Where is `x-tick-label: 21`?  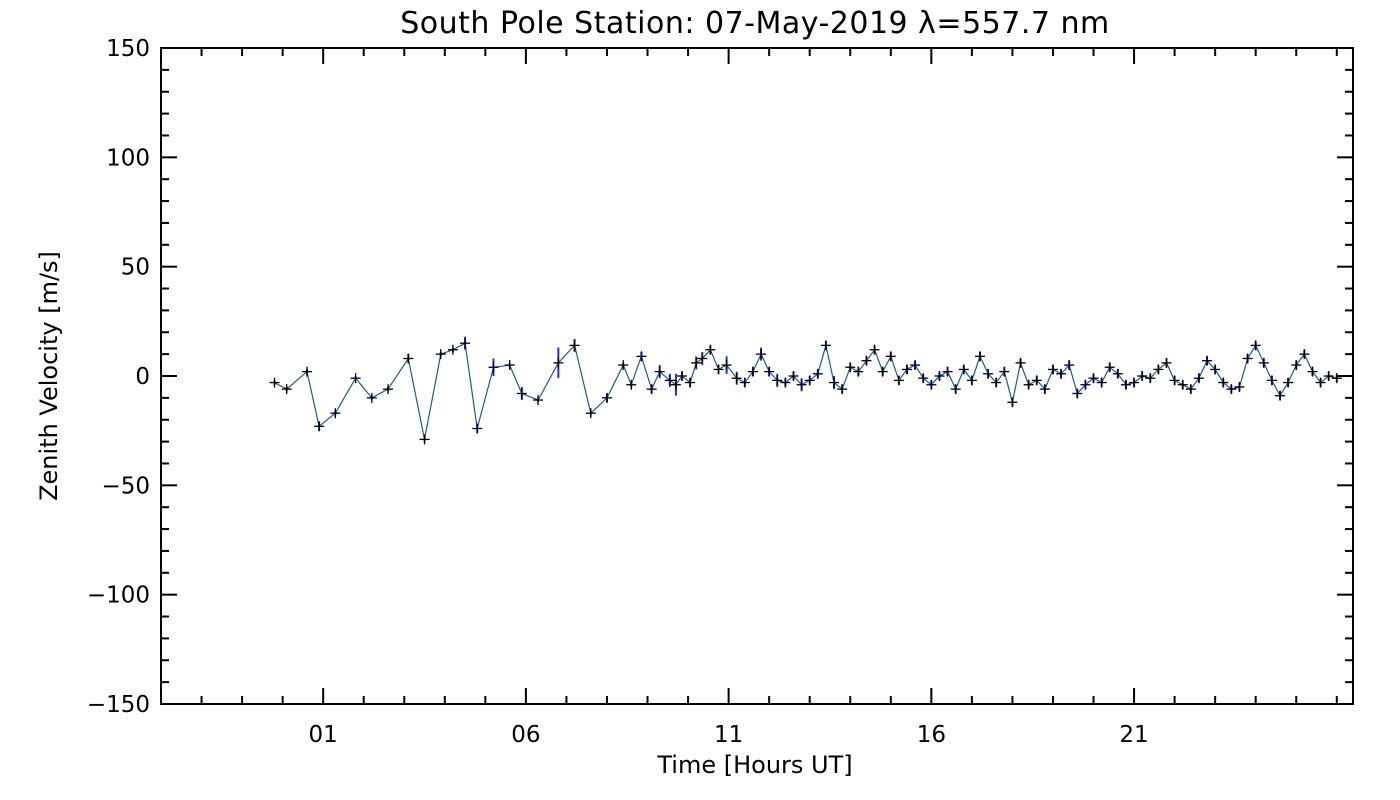
x-tick-label: 21 is located at coordinates (1133, 735).